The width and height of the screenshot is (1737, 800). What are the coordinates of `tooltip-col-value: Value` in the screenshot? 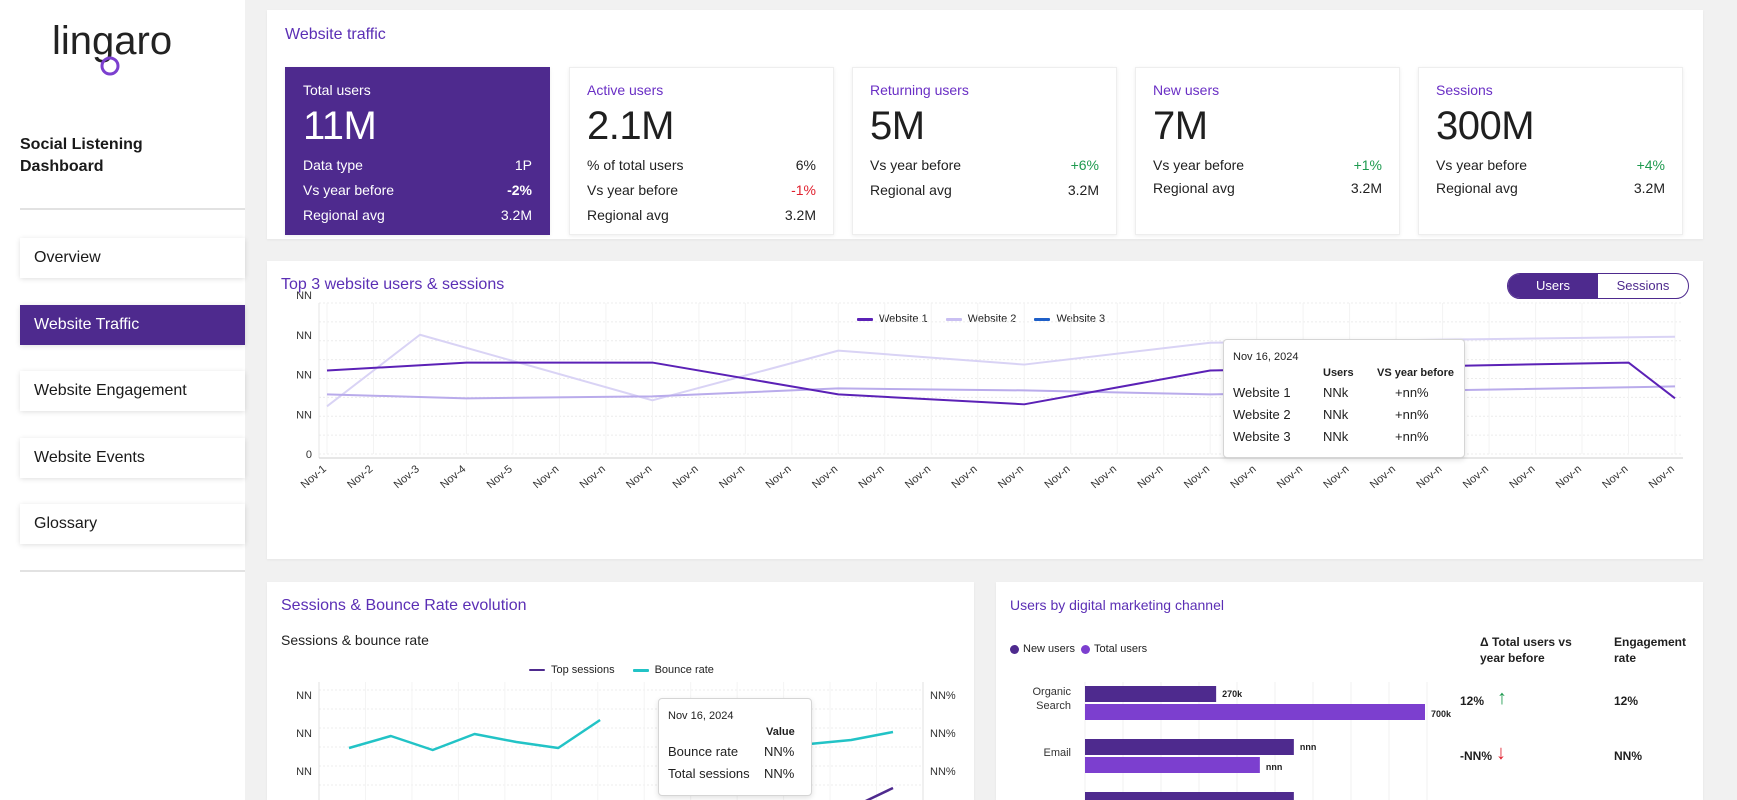 It's located at (780, 732).